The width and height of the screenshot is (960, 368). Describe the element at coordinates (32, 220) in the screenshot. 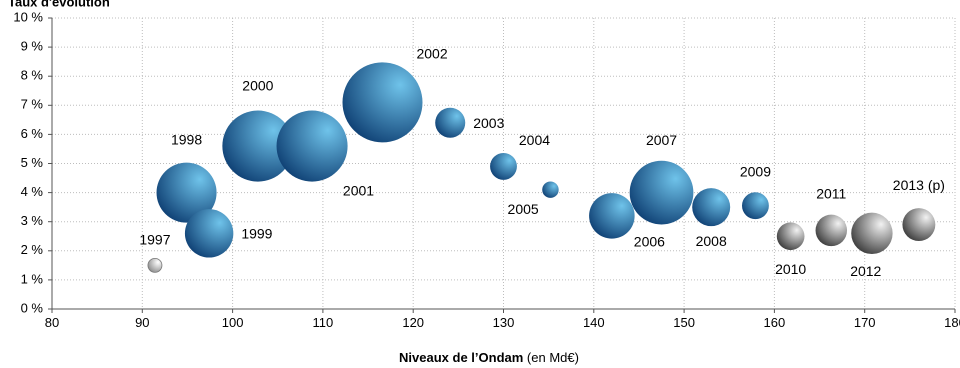

I see `y-tick-label: 3 %` at that location.